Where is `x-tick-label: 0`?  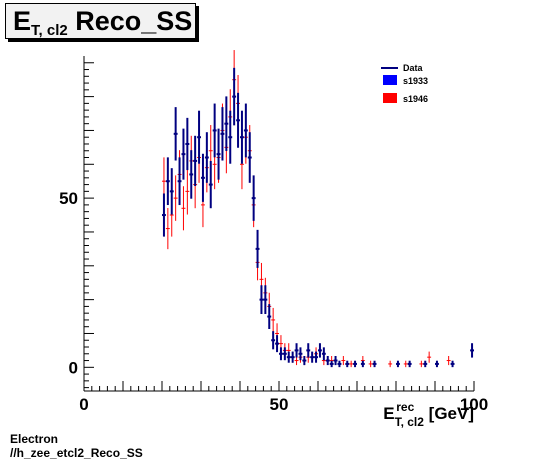 x-tick-label: 0 is located at coordinates (83, 404).